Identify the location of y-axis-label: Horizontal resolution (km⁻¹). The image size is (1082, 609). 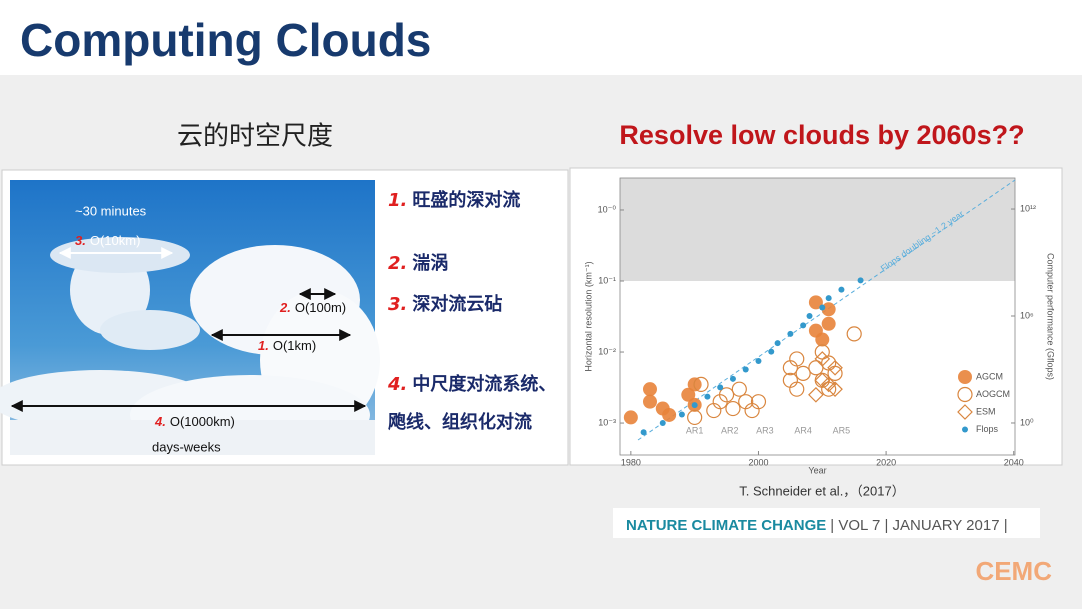
(588, 316).